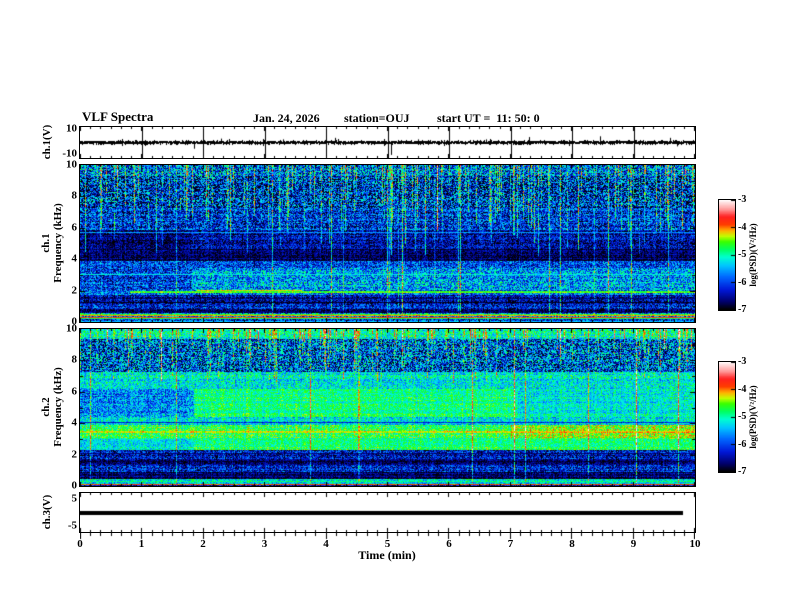 The height and width of the screenshot is (612, 792). Describe the element at coordinates (58, 243) in the screenshot. I see `ylabel-ch1-frequency: Frequency (kHz)` at that location.